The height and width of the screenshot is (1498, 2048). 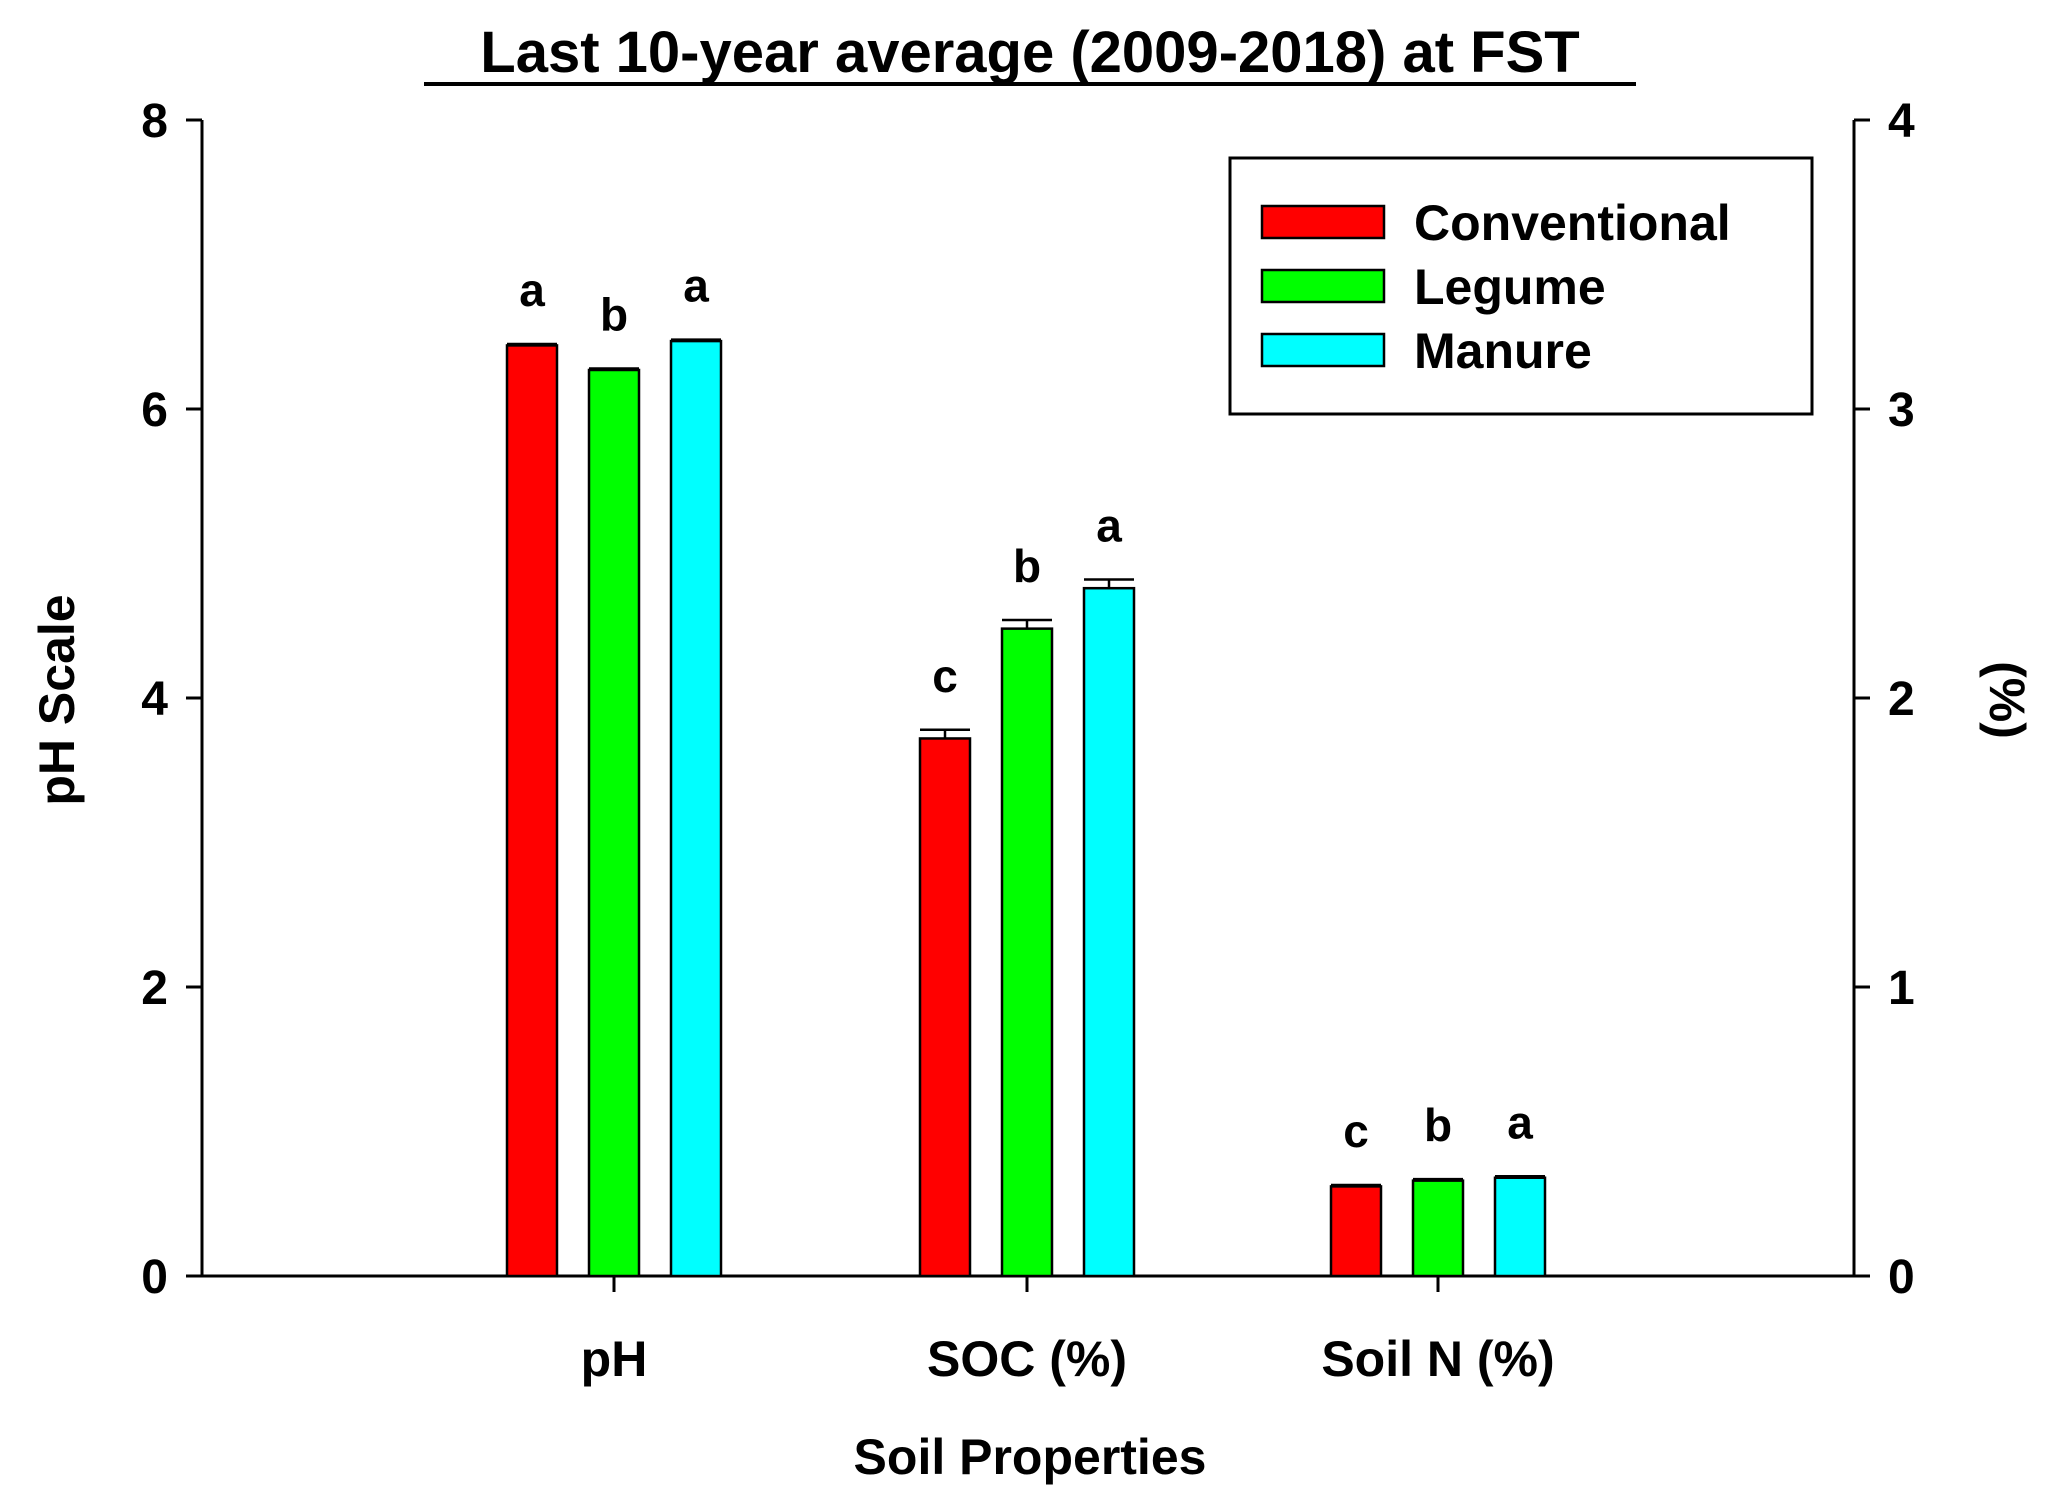 What do you see at coordinates (1901, 121) in the screenshot?
I see `y2-tick-label: 4` at bounding box center [1901, 121].